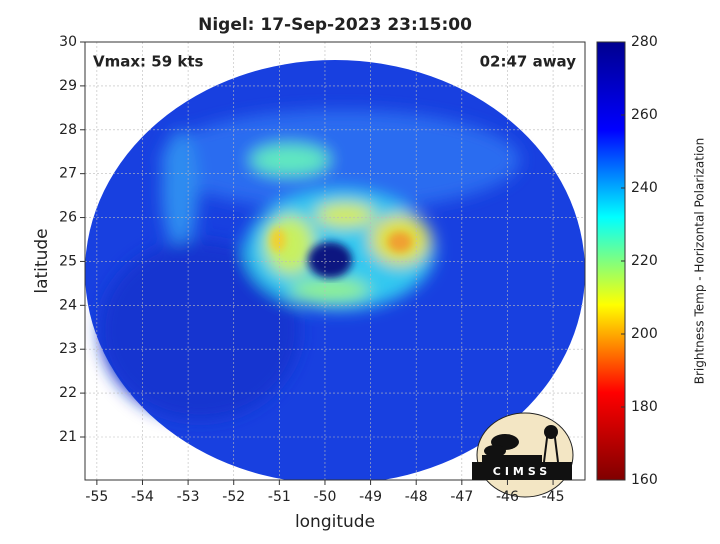 The image size is (720, 544). Describe the element at coordinates (68, 437) in the screenshot. I see `y-tick-label: 21` at that location.